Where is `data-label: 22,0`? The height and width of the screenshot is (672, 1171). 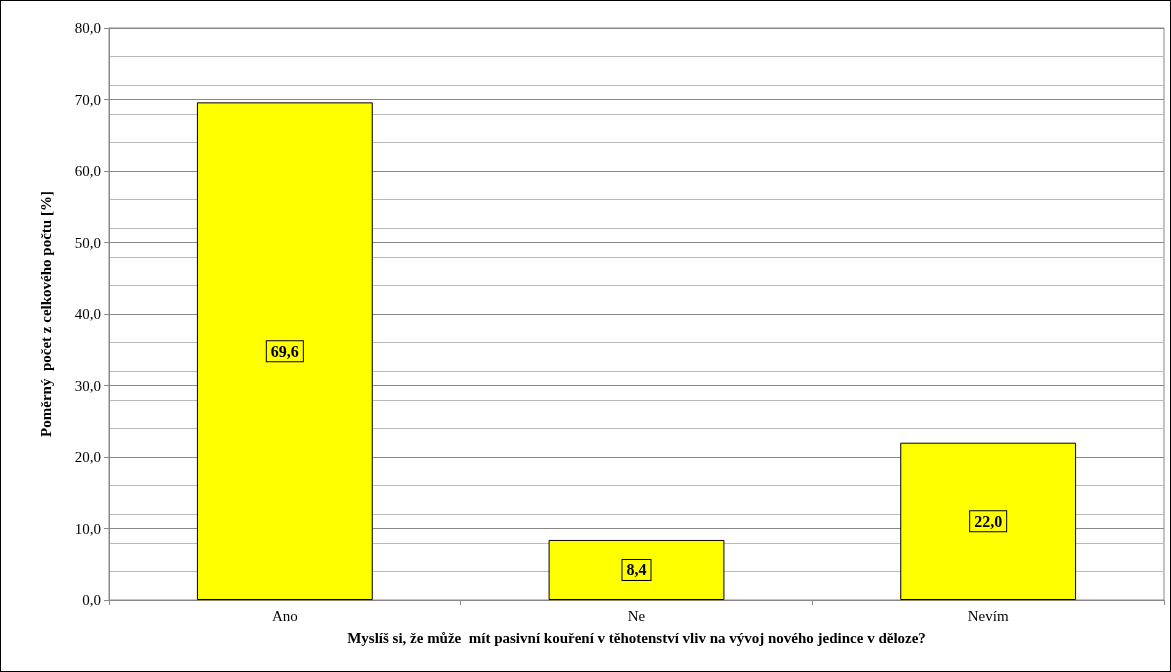
data-label: 22,0 is located at coordinates (988, 521).